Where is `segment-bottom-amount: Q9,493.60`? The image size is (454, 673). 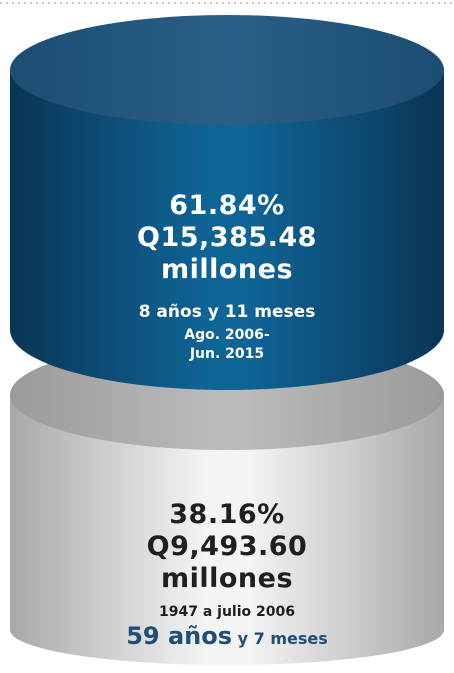 segment-bottom-amount: Q9,493.60 is located at coordinates (227, 546).